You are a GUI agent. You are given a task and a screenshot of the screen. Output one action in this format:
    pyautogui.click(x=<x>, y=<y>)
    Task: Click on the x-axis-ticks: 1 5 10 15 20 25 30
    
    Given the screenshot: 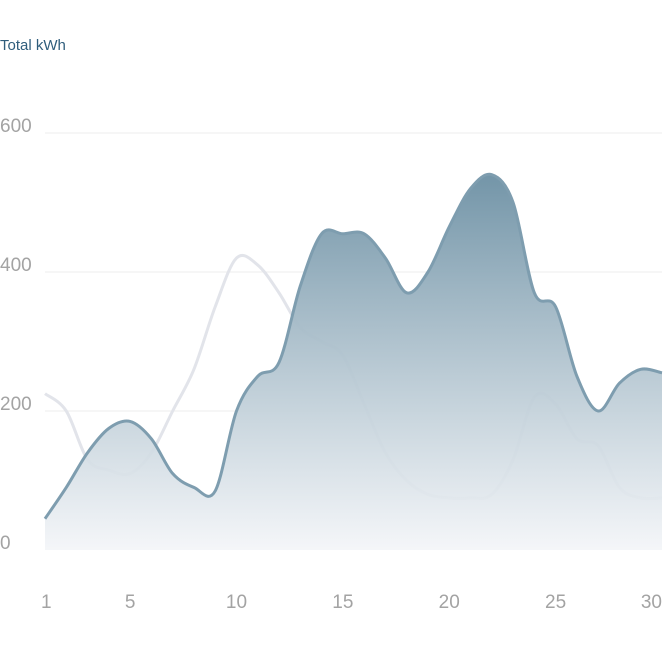 What is the action you would take?
    pyautogui.click(x=351, y=602)
    